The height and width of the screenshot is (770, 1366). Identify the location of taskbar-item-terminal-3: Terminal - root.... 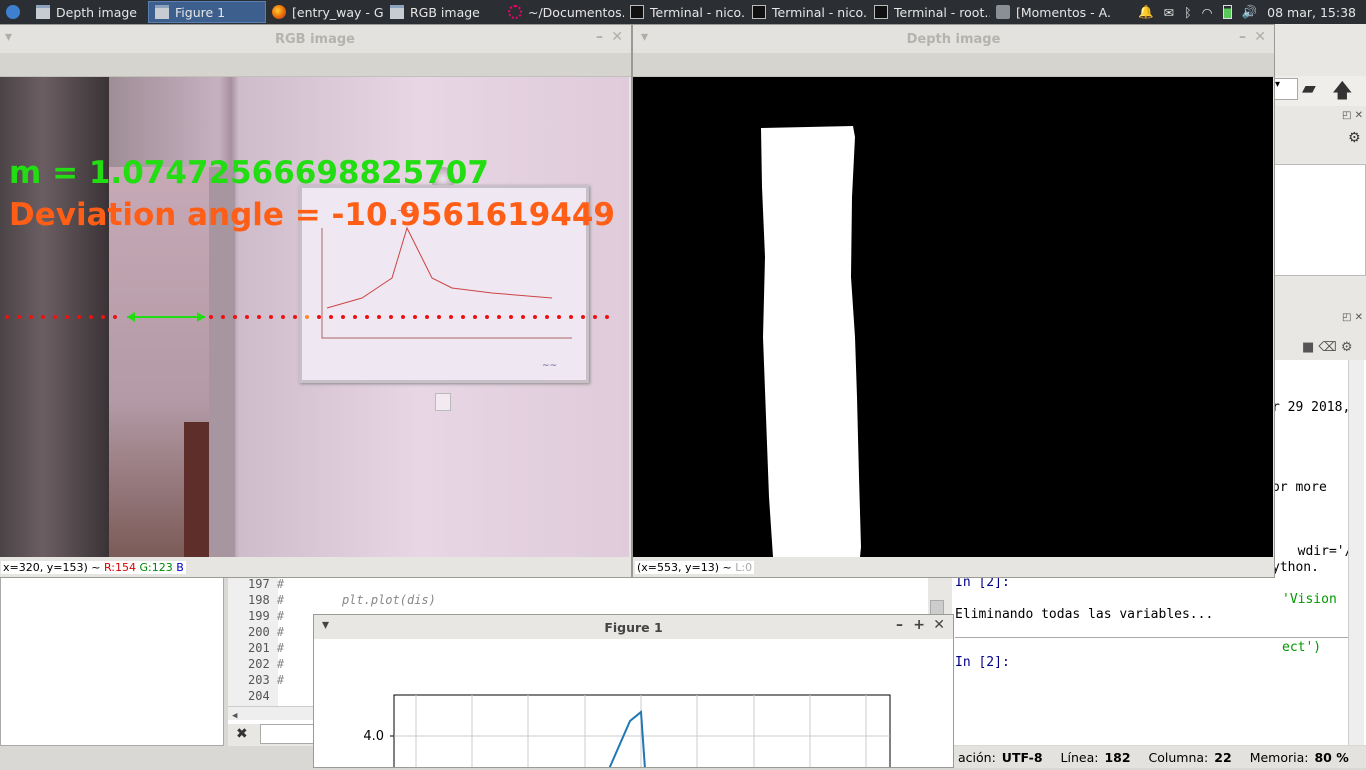
(929, 12).